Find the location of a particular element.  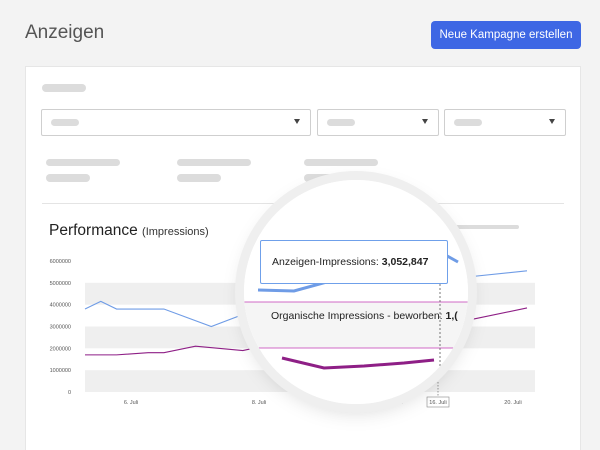

tooltip-series2-value: 1,( is located at coordinates (451, 316).